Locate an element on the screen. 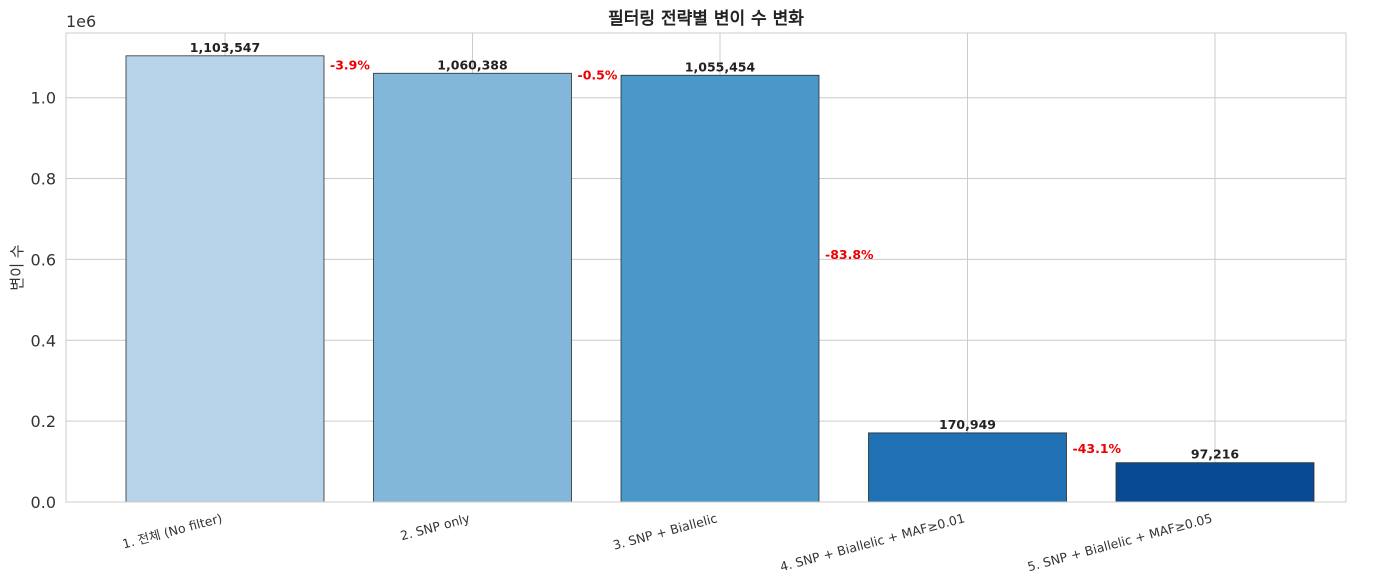  y-tick-label: 0.8 is located at coordinates (43, 179).